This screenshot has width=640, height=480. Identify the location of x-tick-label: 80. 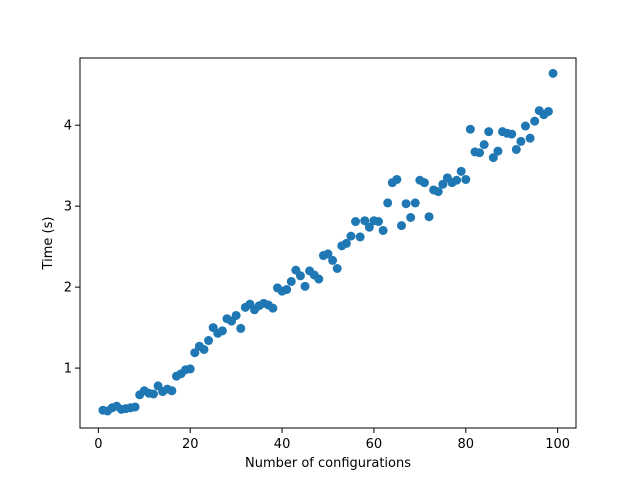
(466, 444).